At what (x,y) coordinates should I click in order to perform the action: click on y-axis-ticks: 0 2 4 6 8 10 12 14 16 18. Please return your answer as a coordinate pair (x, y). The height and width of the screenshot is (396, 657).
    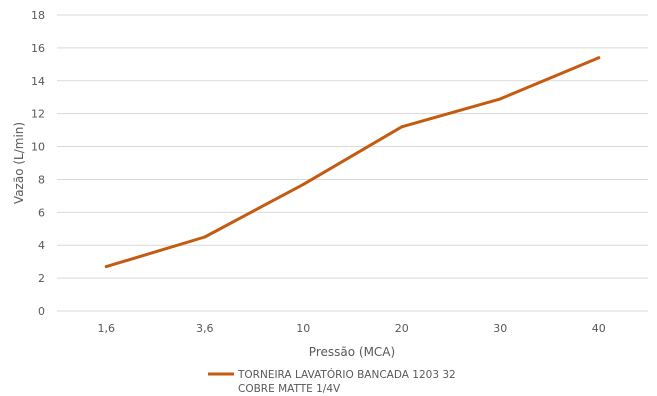
    Looking at the image, I should click on (38, 163).